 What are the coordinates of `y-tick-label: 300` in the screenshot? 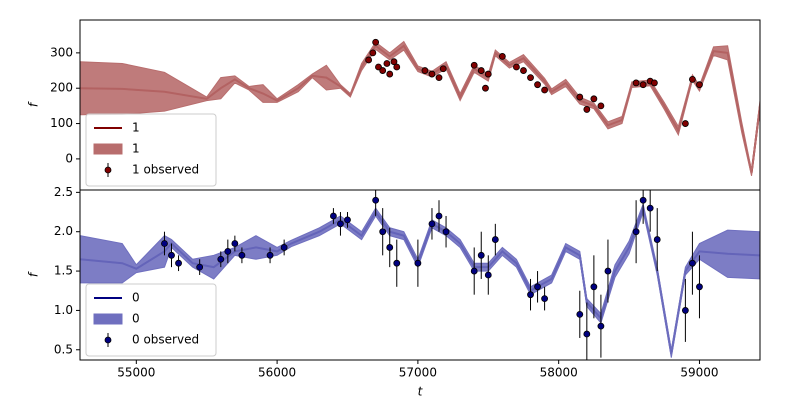 It's located at (61, 52).